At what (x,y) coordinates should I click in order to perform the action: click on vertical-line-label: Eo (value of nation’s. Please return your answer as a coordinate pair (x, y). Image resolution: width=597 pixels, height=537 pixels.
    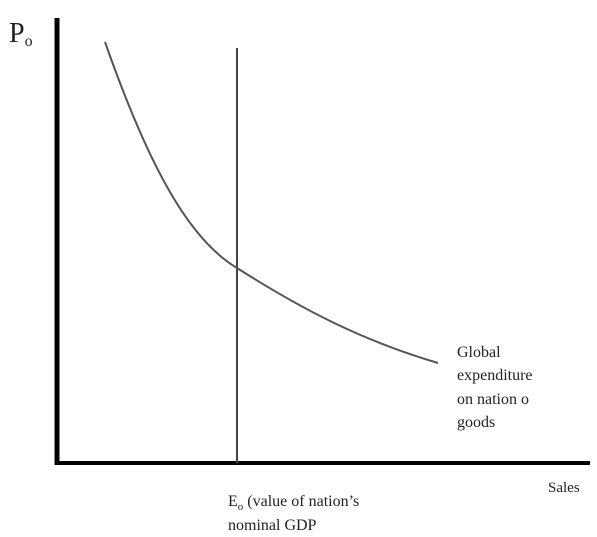
    Looking at the image, I should click on (293, 503).